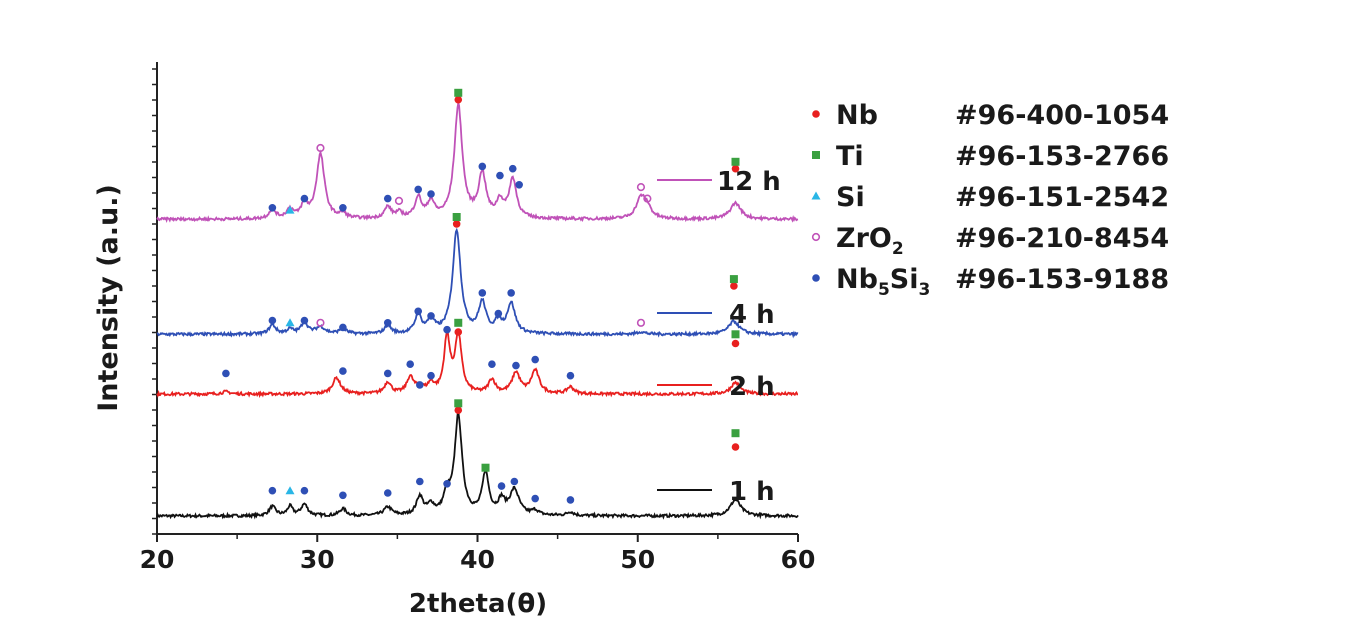 The height and width of the screenshot is (634, 1355). I want to click on legend-phase-name: Ti, so click(850, 156).